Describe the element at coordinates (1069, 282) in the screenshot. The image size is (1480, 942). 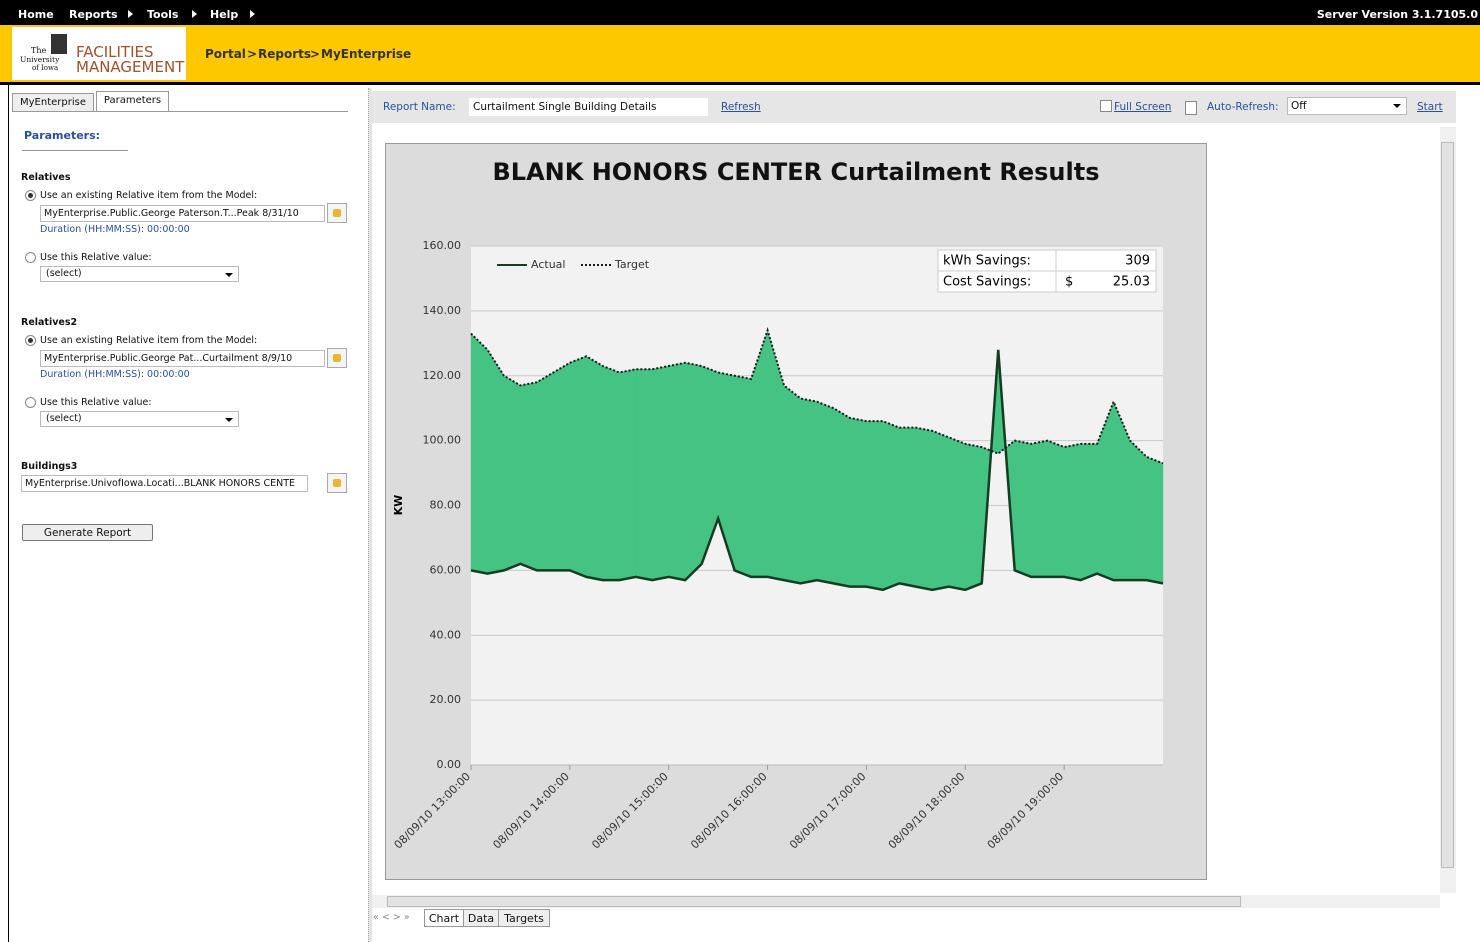
I see `table-unit: $` at that location.